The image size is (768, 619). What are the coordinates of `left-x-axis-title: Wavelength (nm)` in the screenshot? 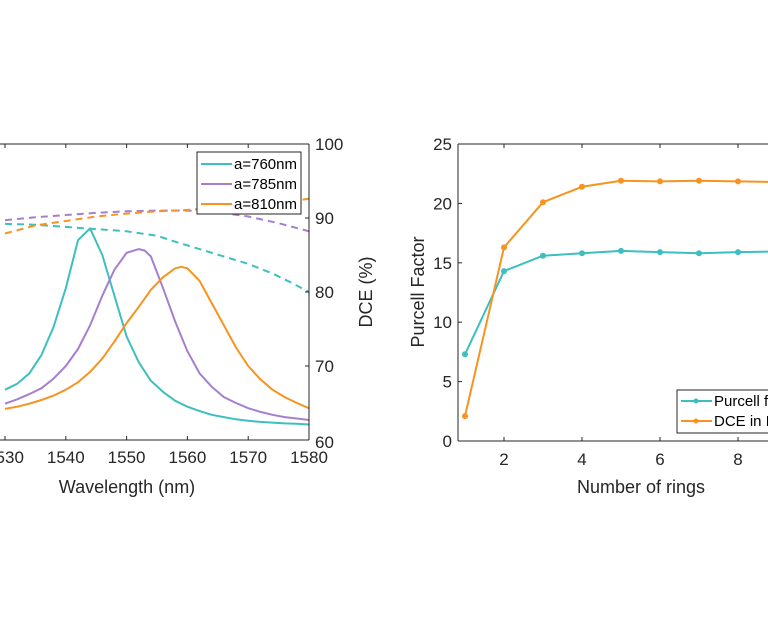 It's located at (127, 487).